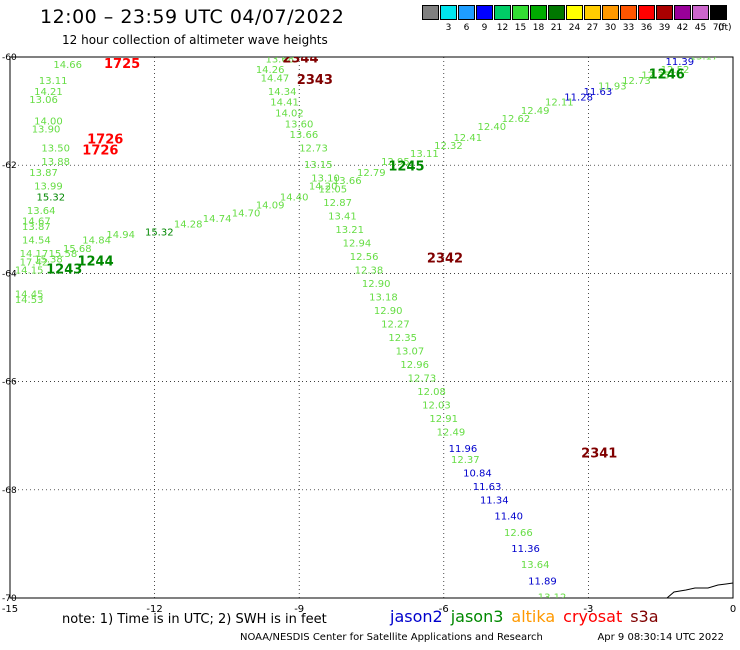 This screenshot has width=740, height=650. What do you see at coordinates (371, 173) in the screenshot?
I see `wave-height-value: 12.79` at bounding box center [371, 173].